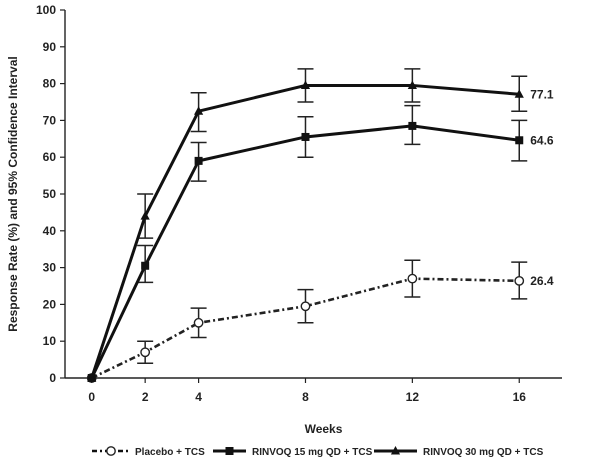  What do you see at coordinates (413, 397) in the screenshot?
I see `x-tick-label: 12` at bounding box center [413, 397].